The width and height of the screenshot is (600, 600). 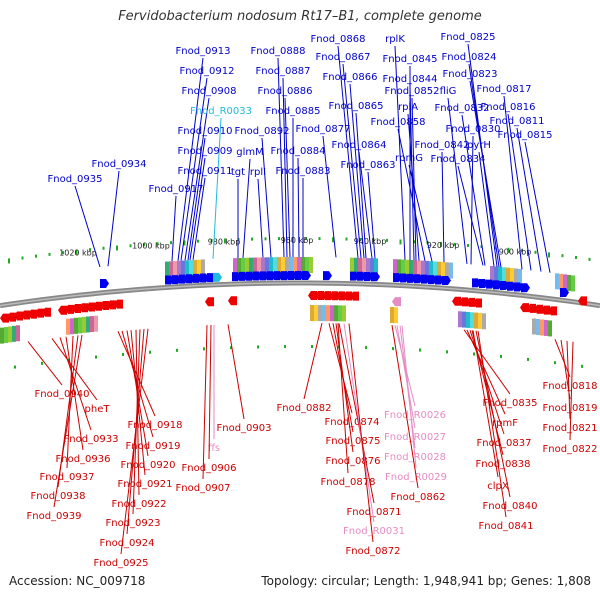 I want to click on forward-gene-label: Fnod_0892, so click(x=261, y=131).